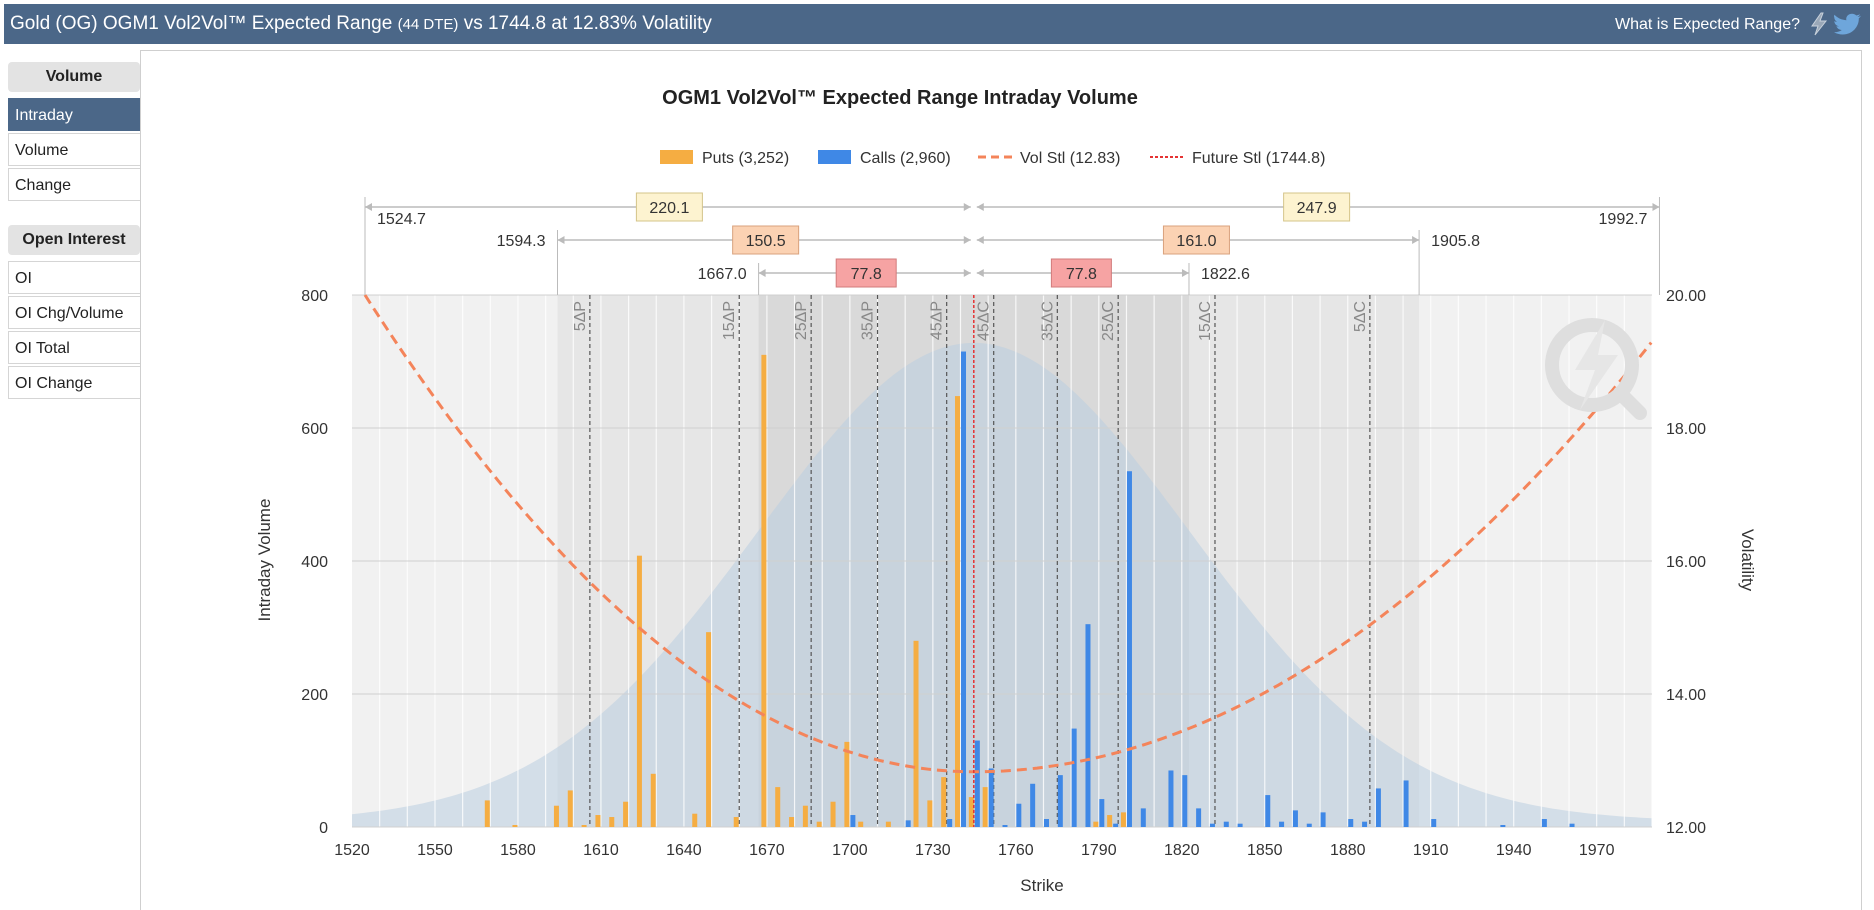  What do you see at coordinates (1596, 365) in the screenshot?
I see `watermark-bolt` at bounding box center [1596, 365].